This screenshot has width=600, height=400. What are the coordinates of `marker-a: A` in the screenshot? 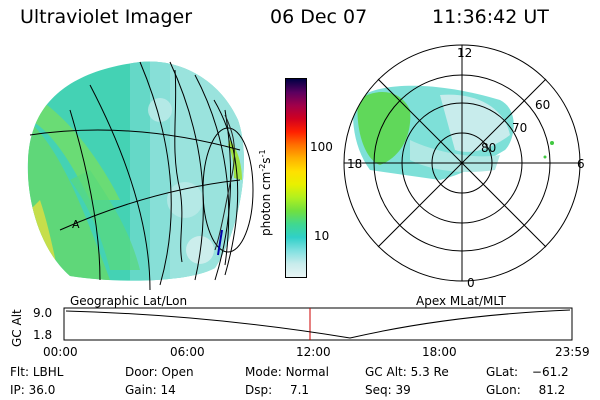 It's located at (76, 224).